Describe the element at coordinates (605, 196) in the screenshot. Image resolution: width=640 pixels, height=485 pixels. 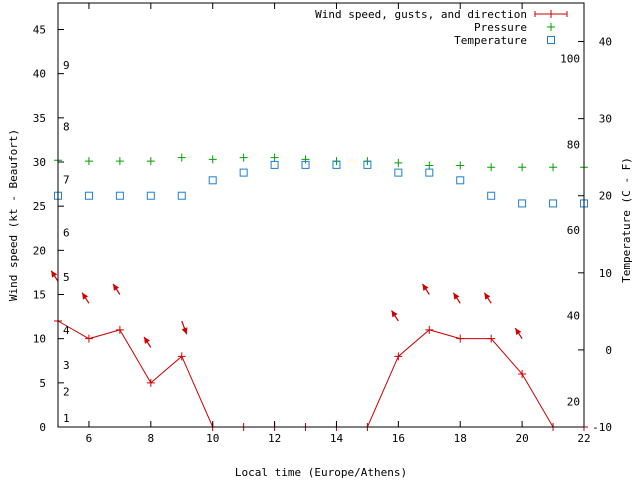
I see `y-right-celsius-tick-label: 20` at that location.